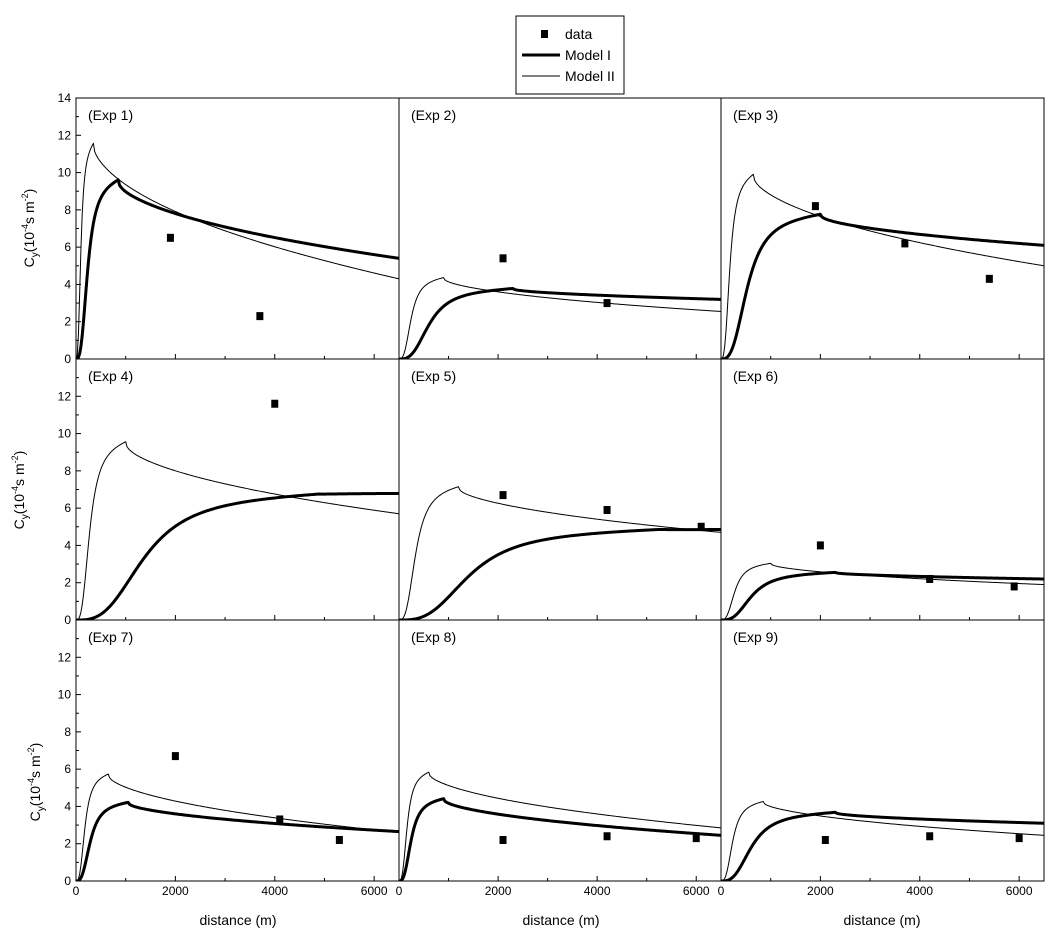 The height and width of the screenshot is (940, 1056). What do you see at coordinates (110, 115) in the screenshot?
I see `panel-label: (Exp 1)` at bounding box center [110, 115].